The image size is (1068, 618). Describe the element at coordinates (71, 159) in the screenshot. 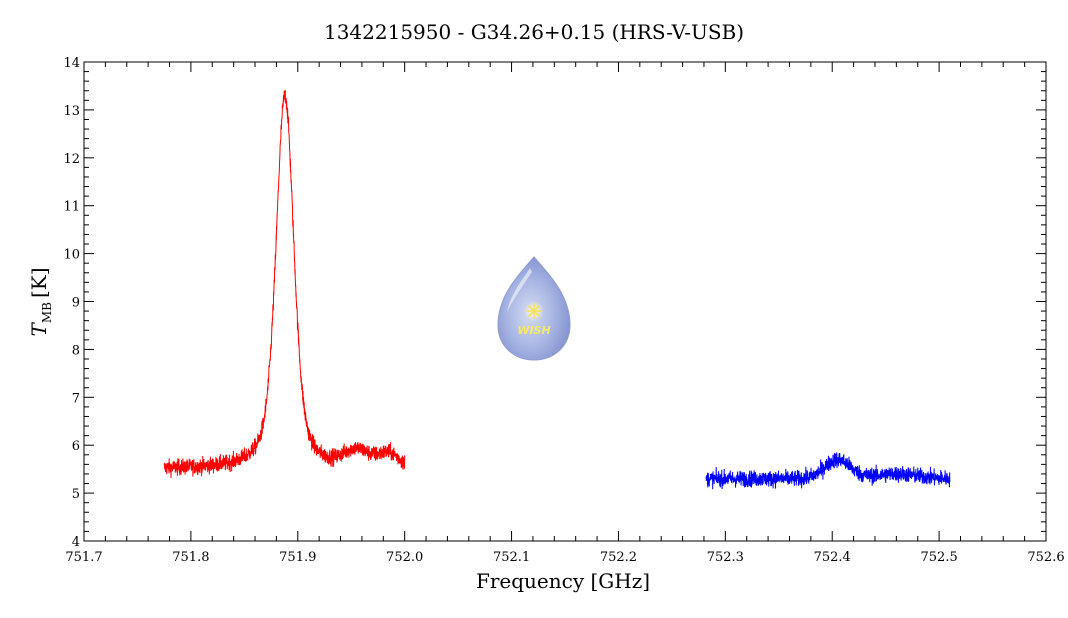

I see `y-tick-label: 12` at that location.